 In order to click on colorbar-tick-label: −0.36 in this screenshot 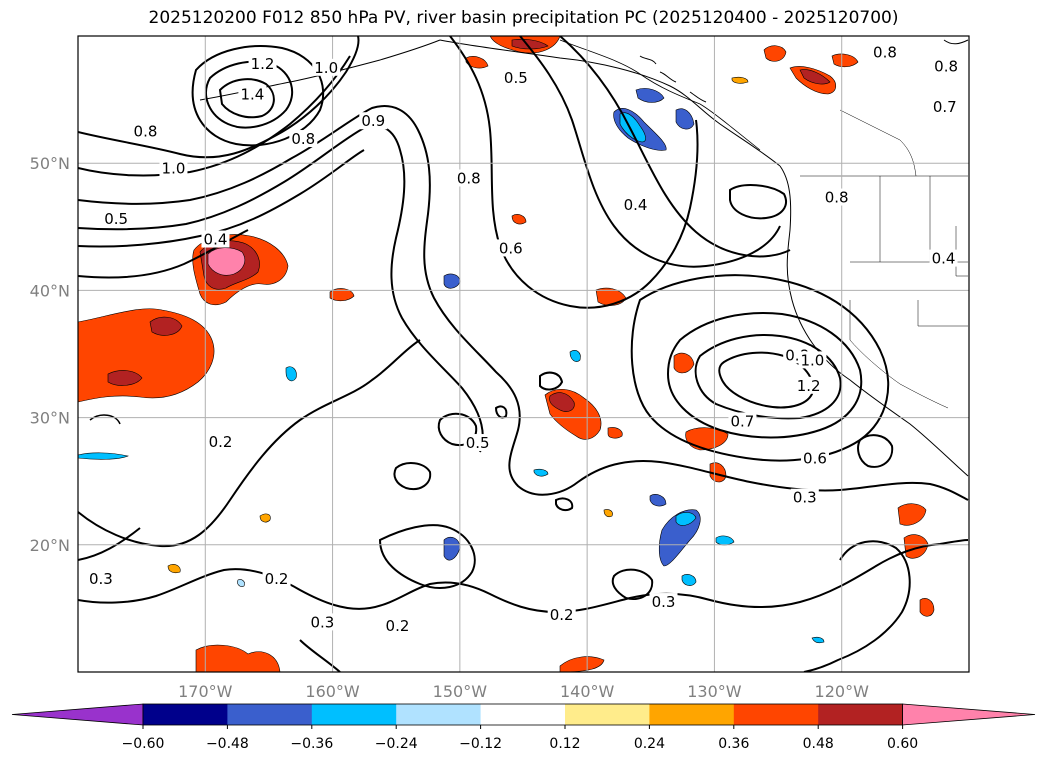, I will do `click(311, 744)`.